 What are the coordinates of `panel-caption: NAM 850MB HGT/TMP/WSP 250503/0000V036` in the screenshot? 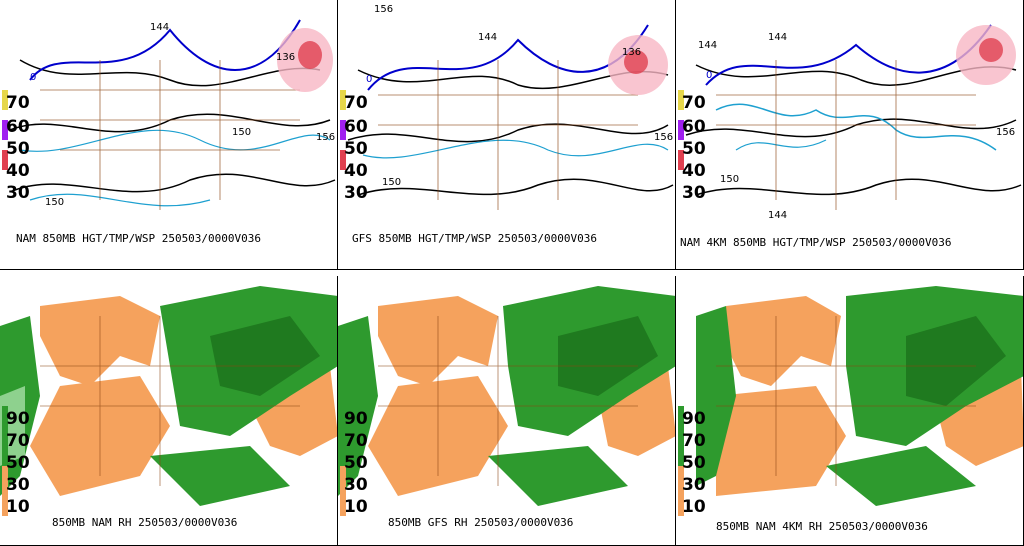 It's located at (139, 238).